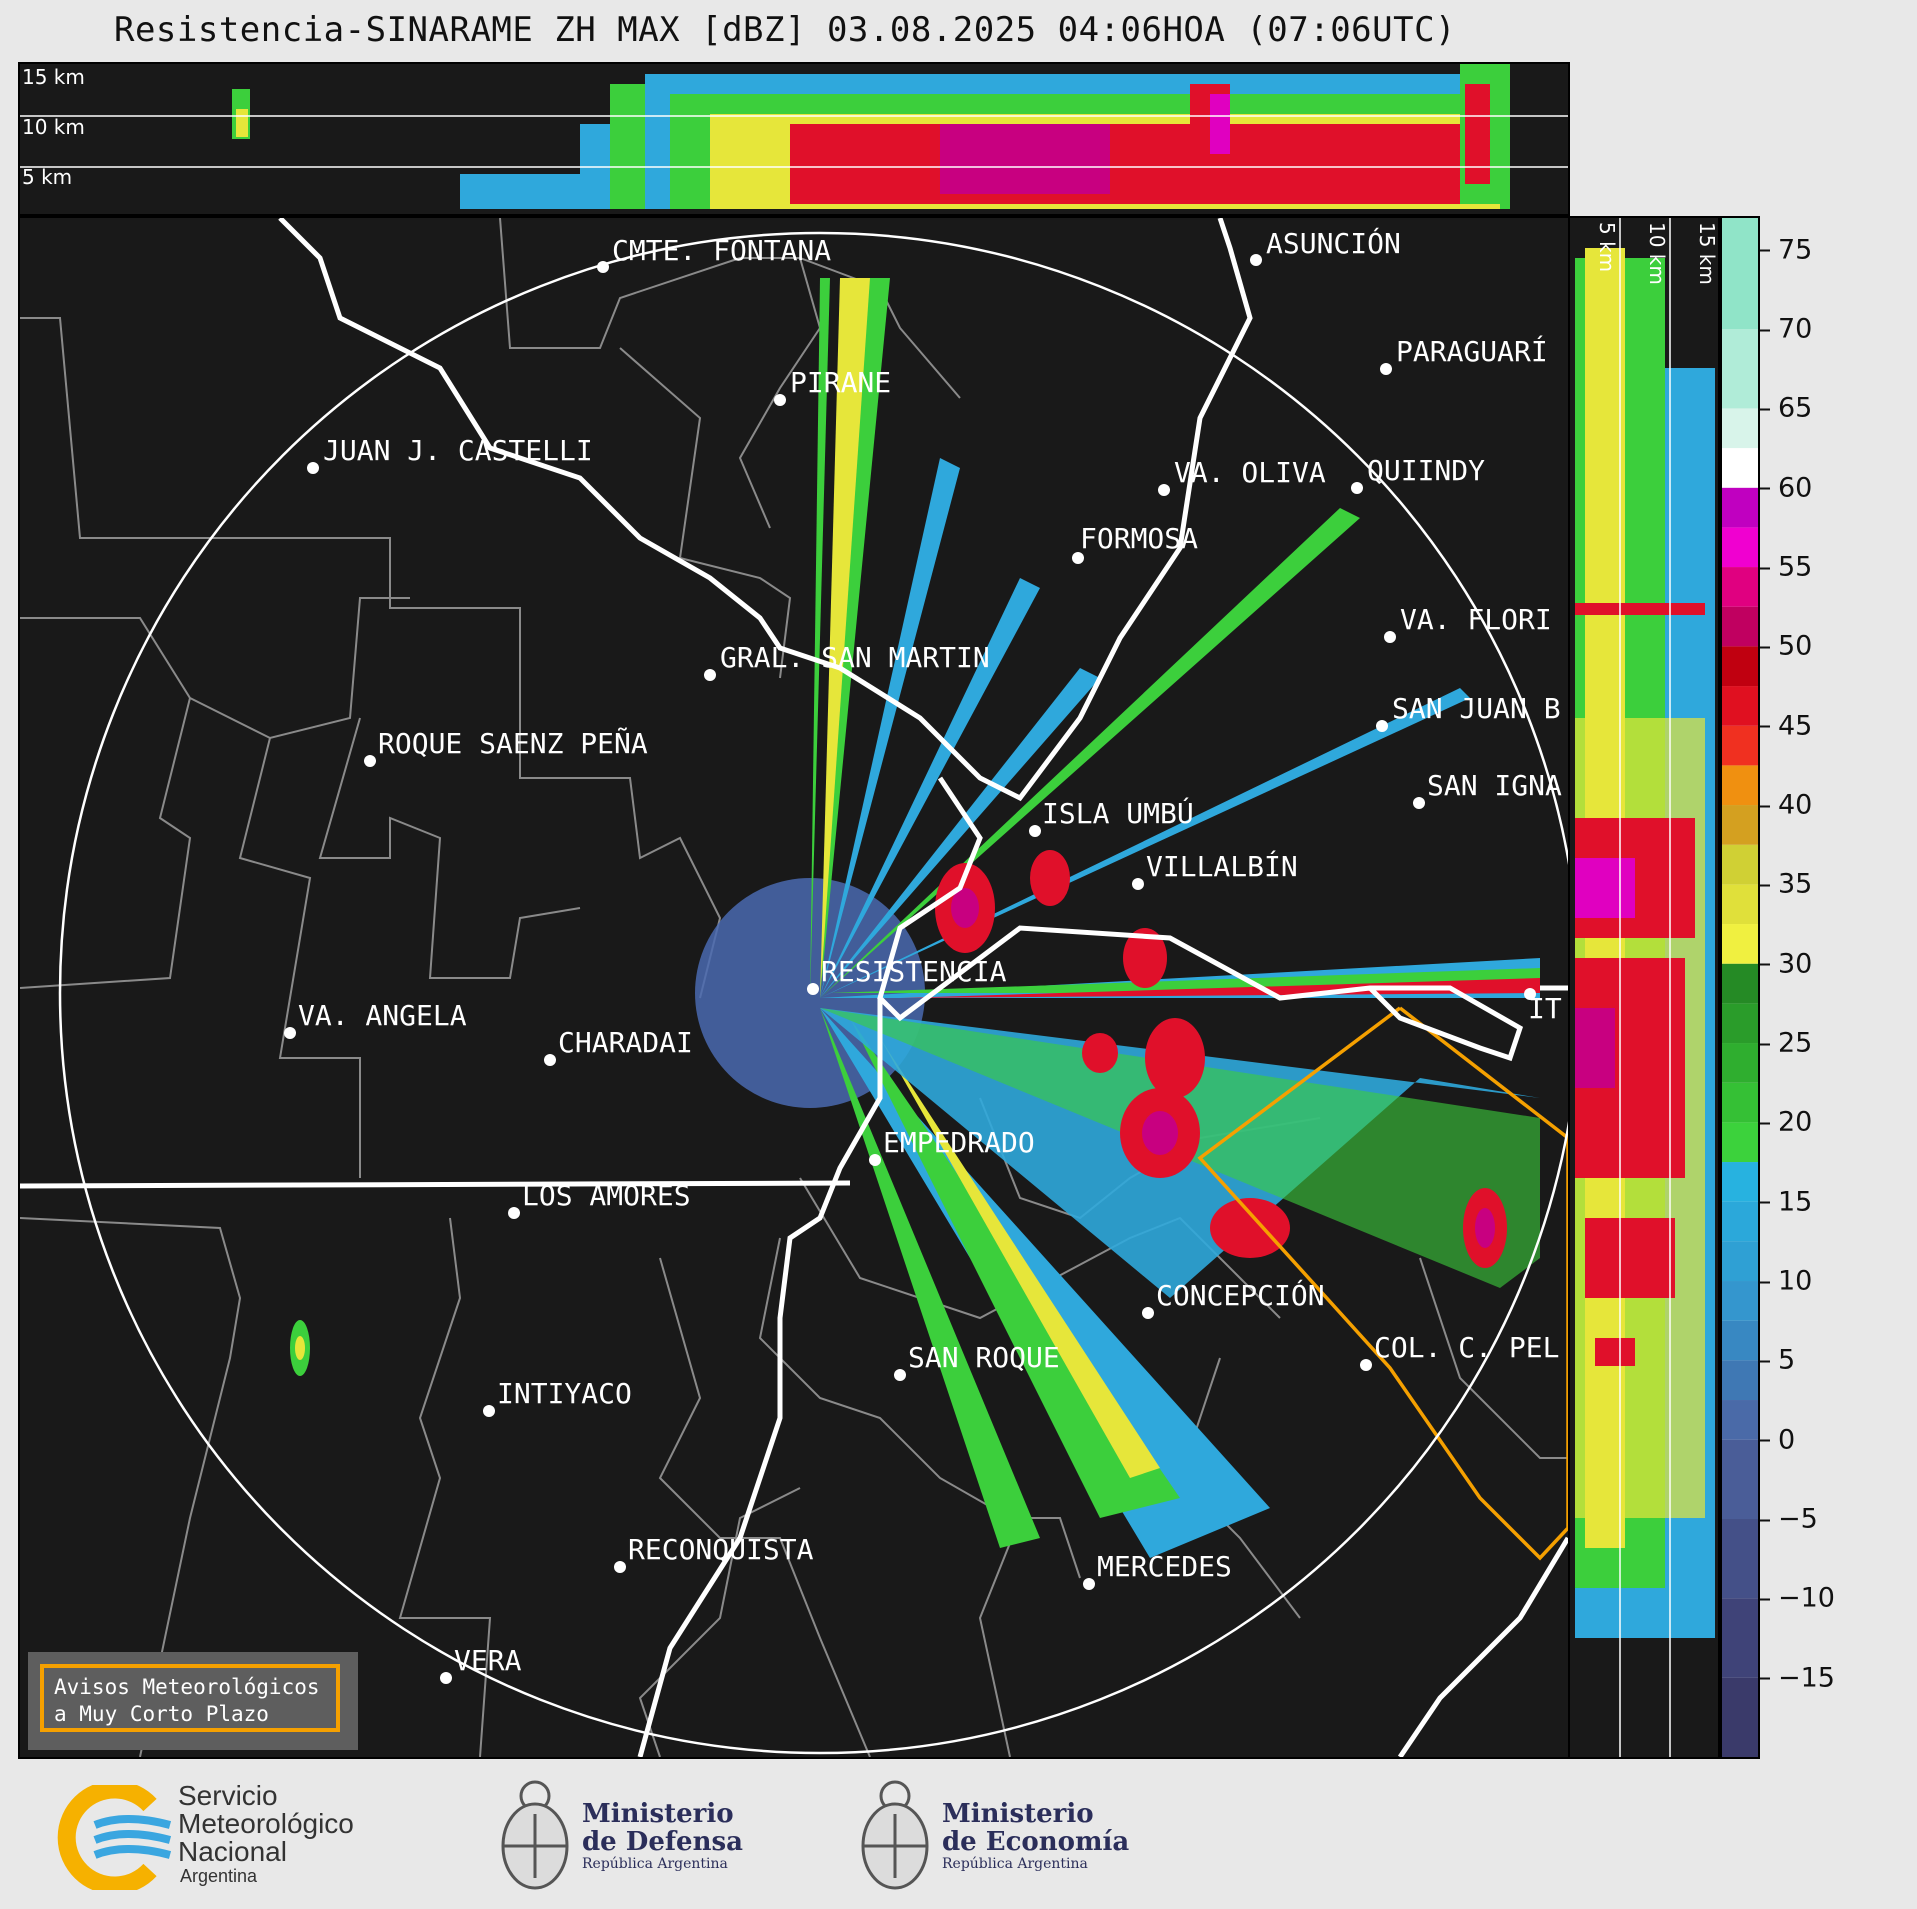 This screenshot has height=1909, width=1917. What do you see at coordinates (1786, 1122) in the screenshot?
I see `colorbar-tick-label: 20` at bounding box center [1786, 1122].